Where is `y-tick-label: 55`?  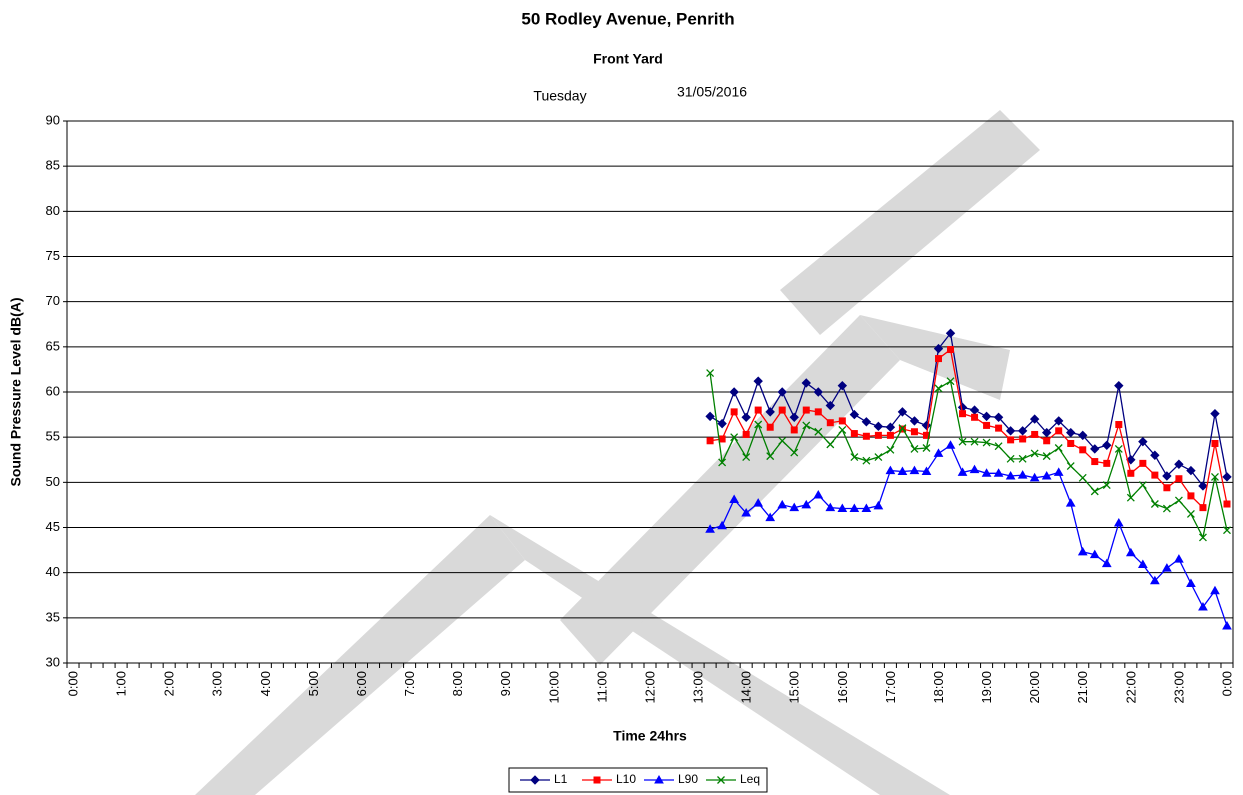 y-tick-label: 55 is located at coordinates (53, 436).